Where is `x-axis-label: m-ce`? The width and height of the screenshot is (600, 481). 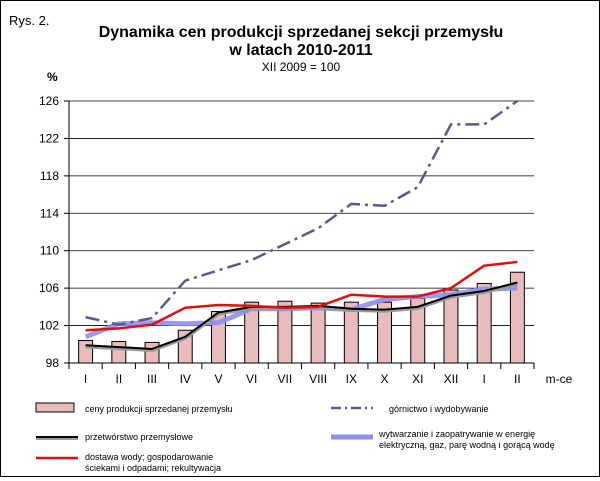 x-axis-label: m-ce is located at coordinates (559, 379).